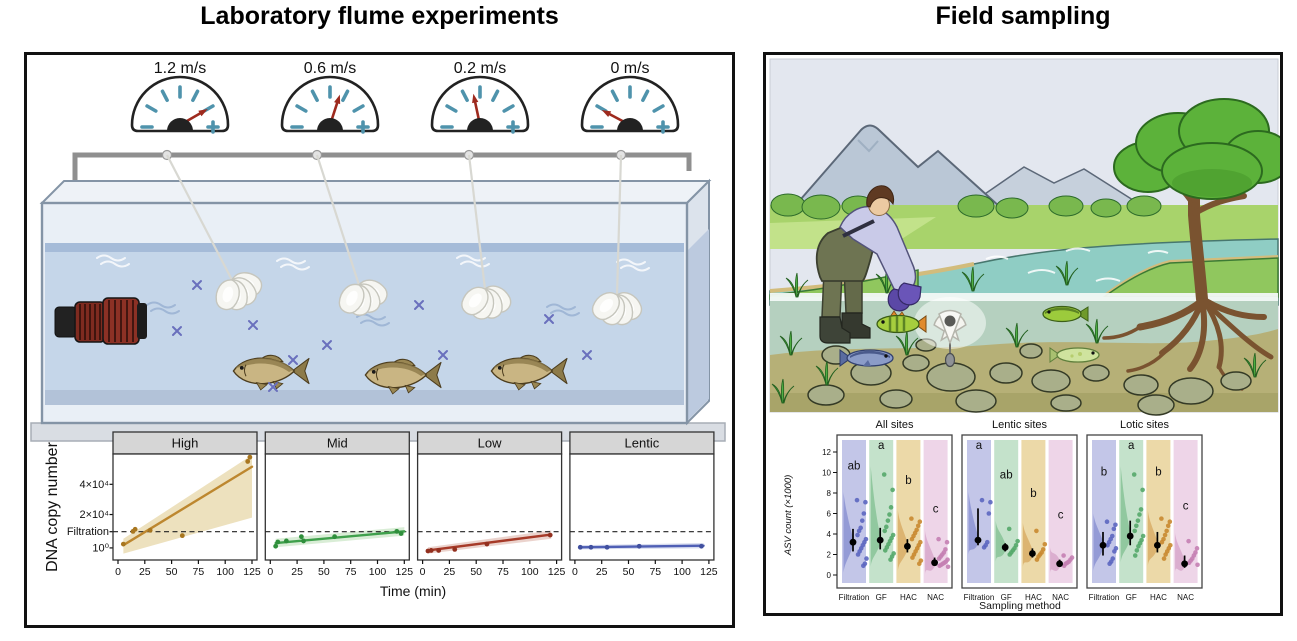  I want to click on y-tick-label: 10, so click(826, 472).